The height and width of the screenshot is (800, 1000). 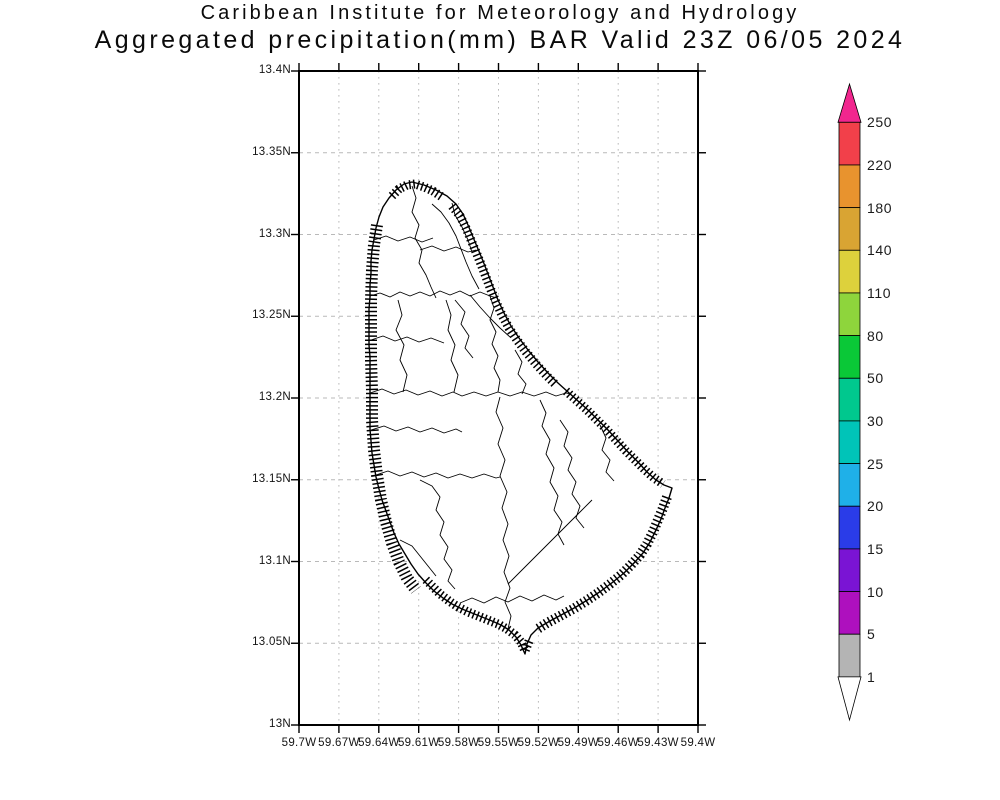 I want to click on hatch-west-coast, so click(x=393, y=409).